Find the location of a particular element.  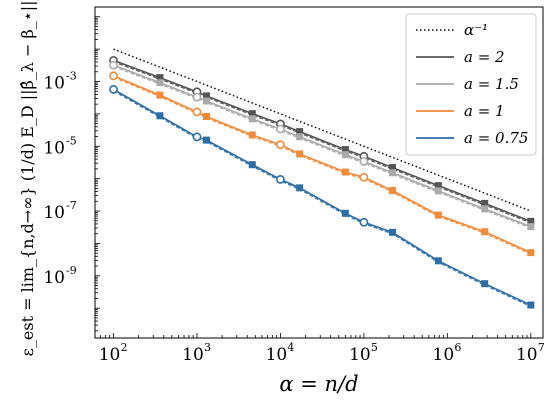

legend-label: a = 2 is located at coordinates (484, 57).